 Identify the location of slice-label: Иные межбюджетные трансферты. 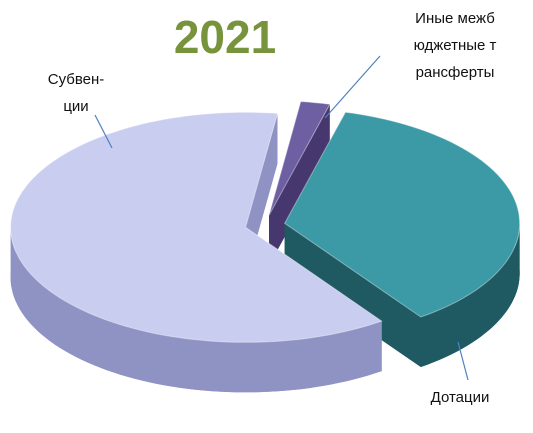
(455, 45).